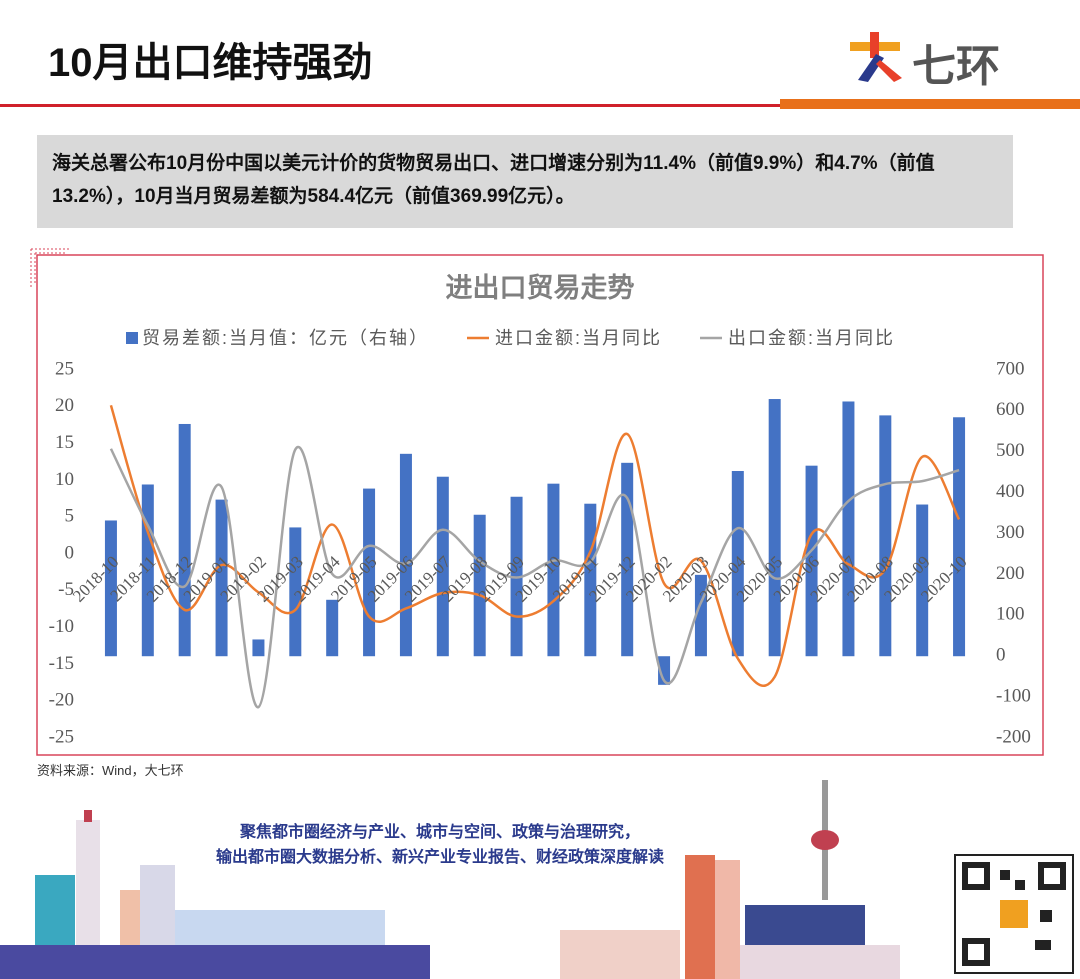  I want to click on y-tick-label: 5, so click(70, 516).